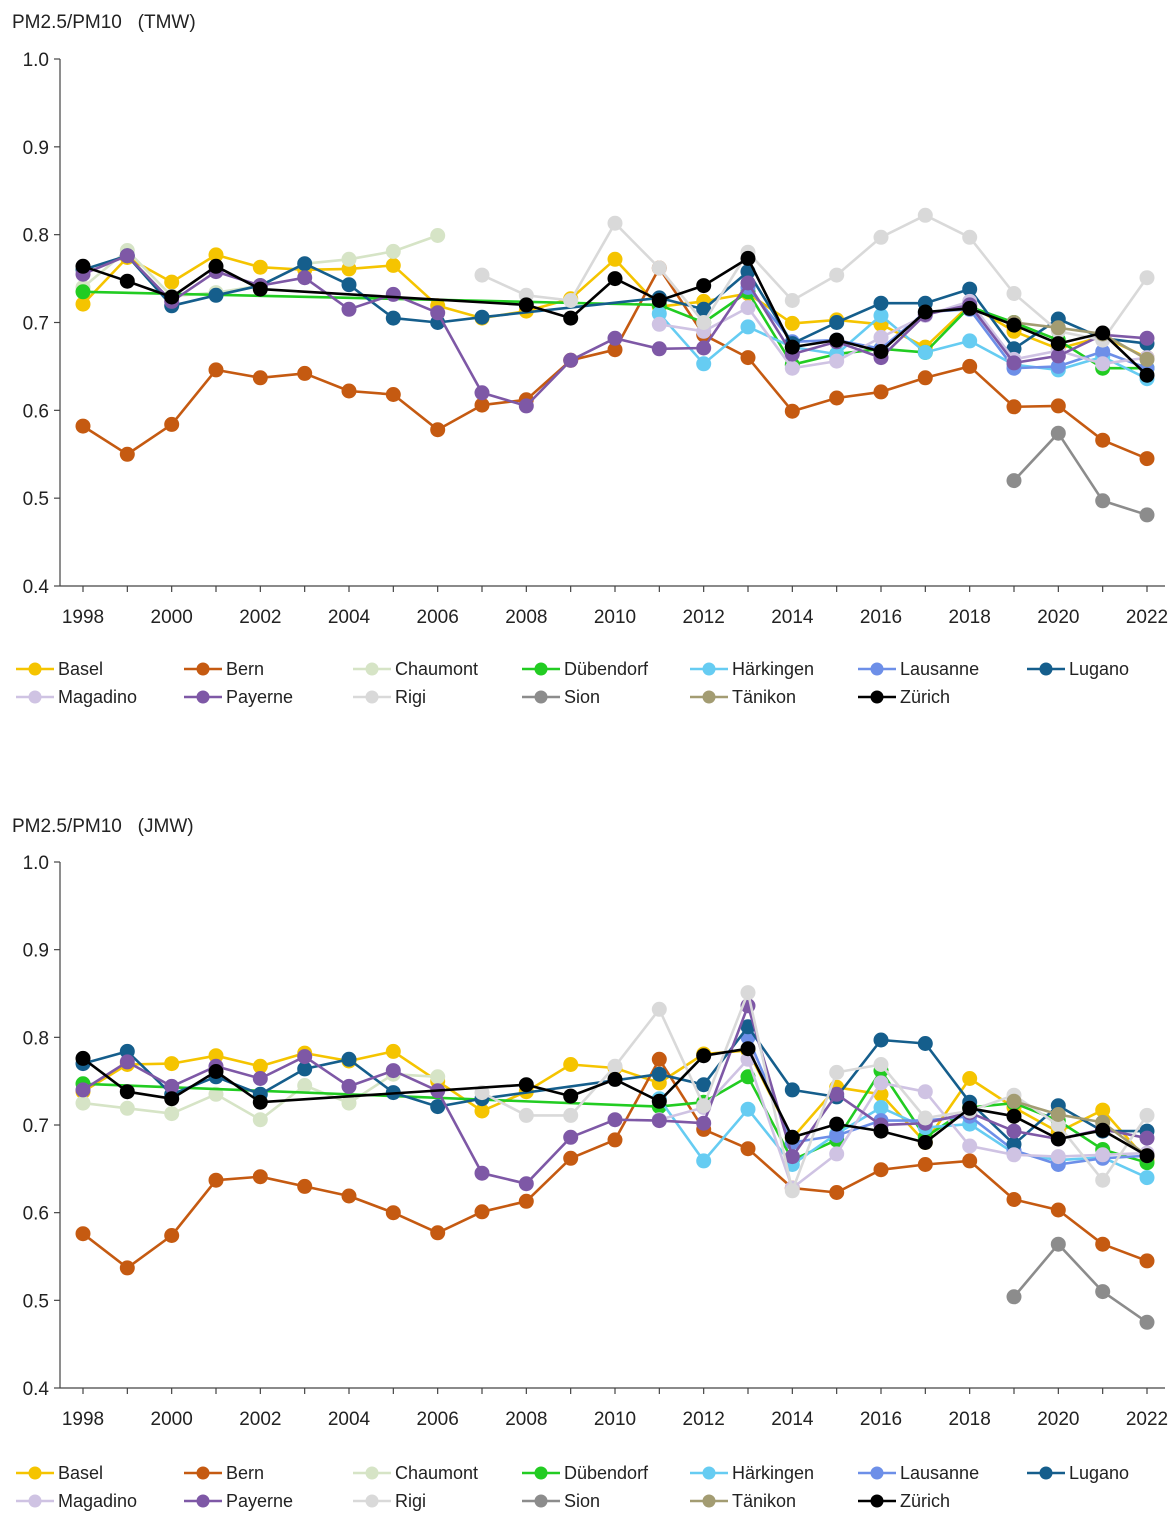 This screenshot has width=1172, height=1517. Describe the element at coordinates (36, 1389) in the screenshot. I see `y-tick-label: 0.4` at that location.